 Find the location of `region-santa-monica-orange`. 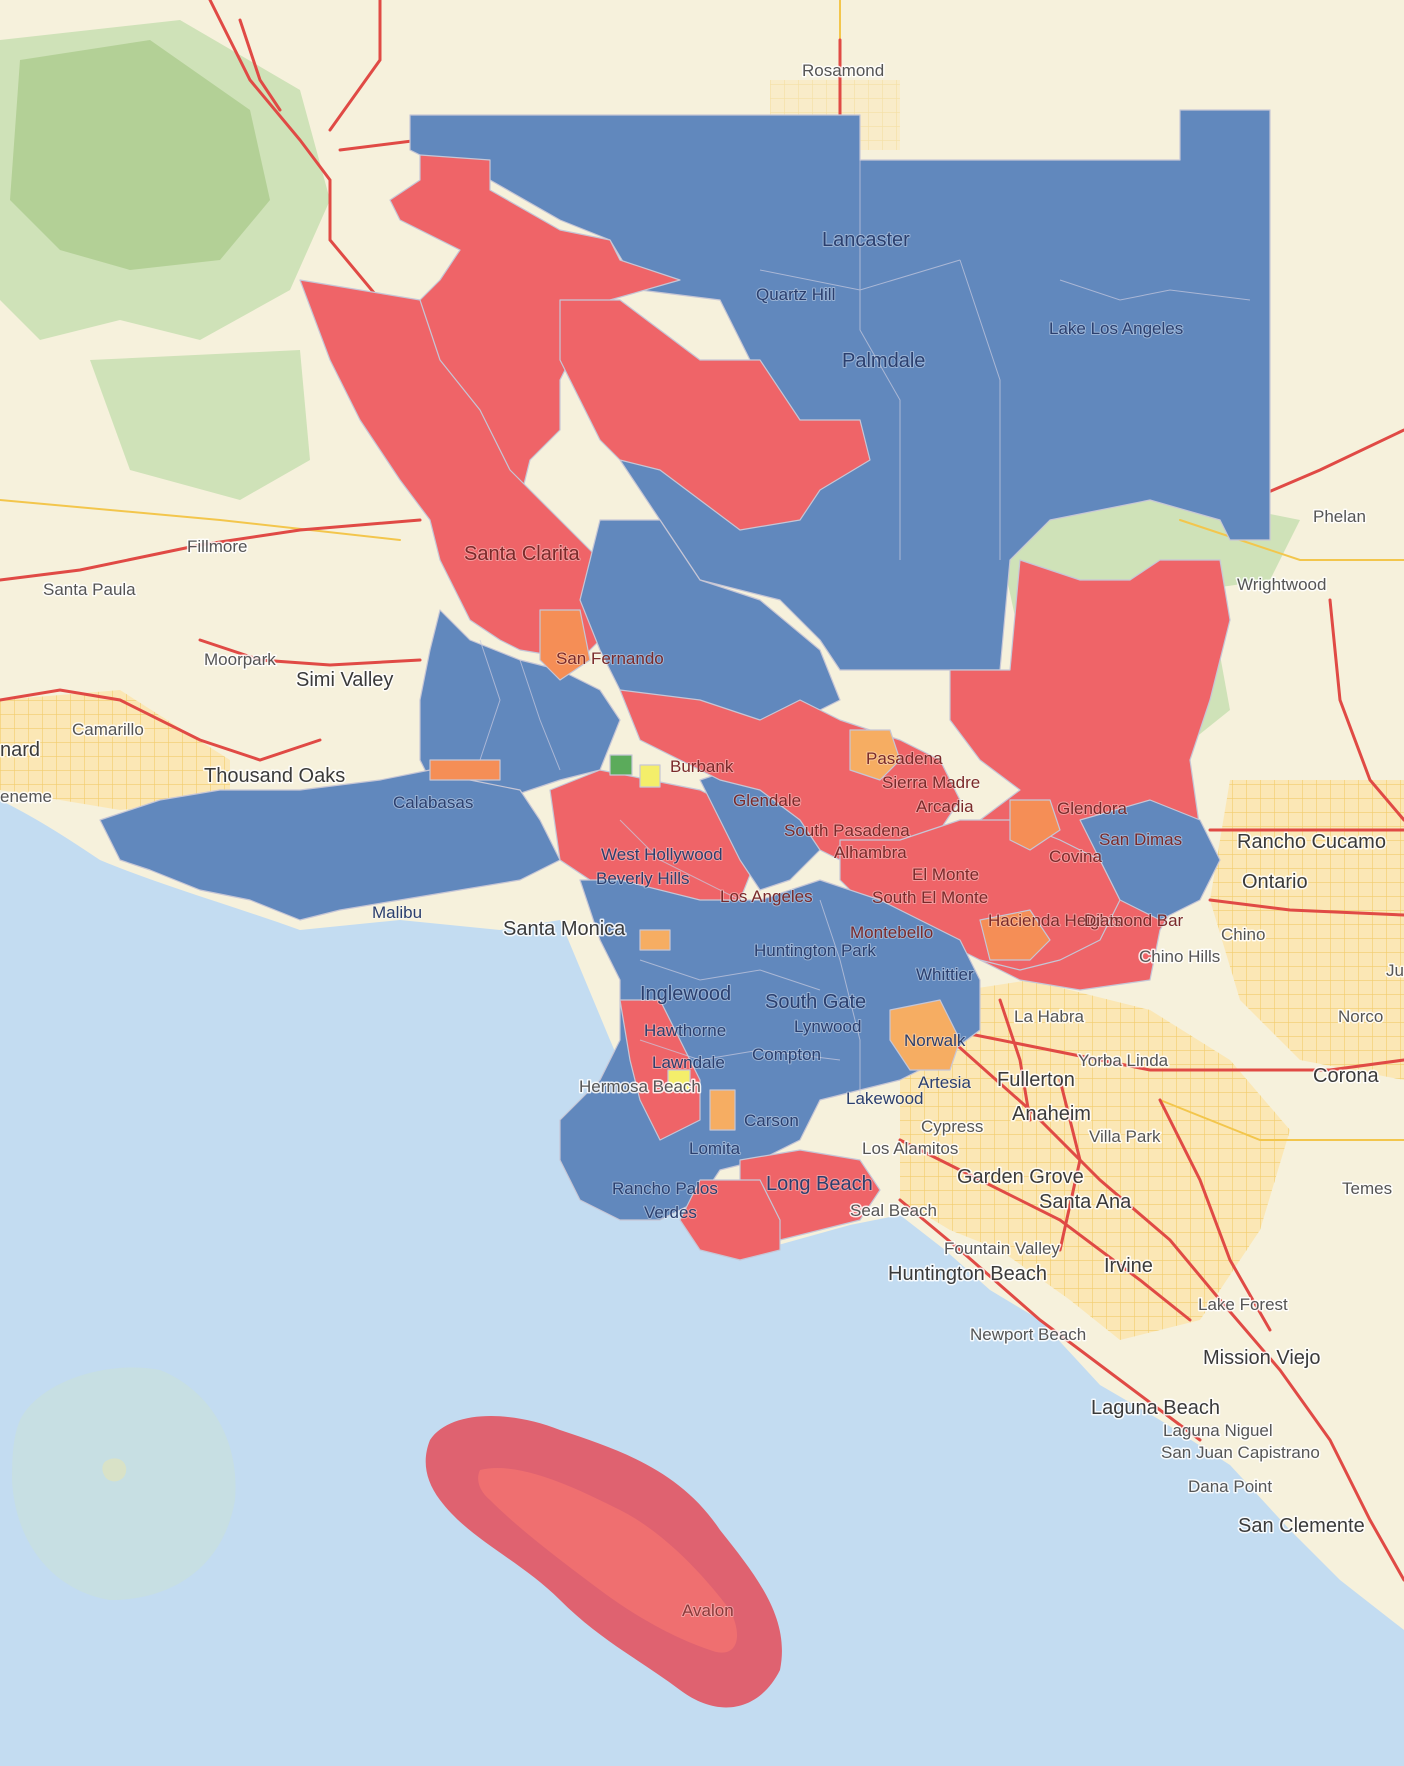

region-santa-monica-orange is located at coordinates (655, 940).